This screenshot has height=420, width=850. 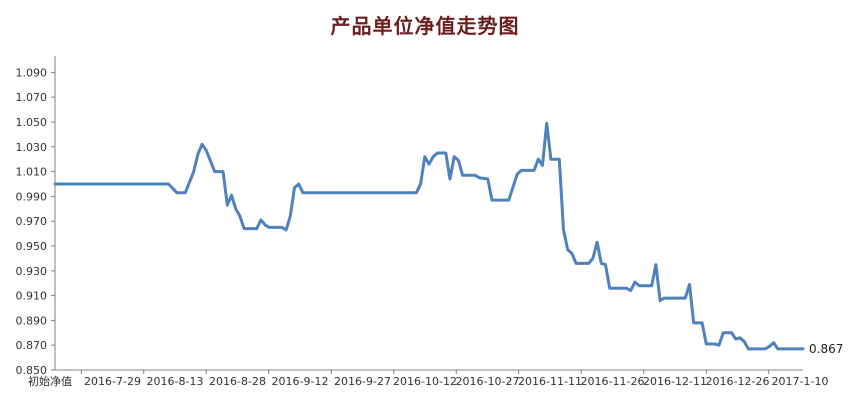 I want to click on x-tick-label: 2016-8-13, so click(x=175, y=381).